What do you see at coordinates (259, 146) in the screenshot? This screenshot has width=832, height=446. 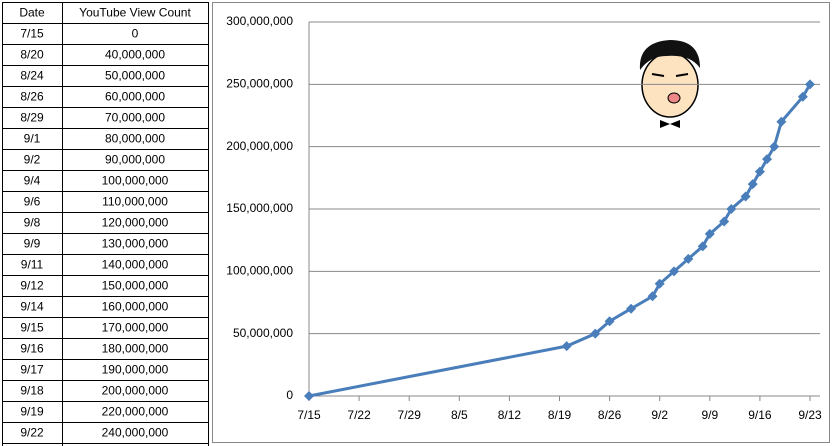 I see `y-tick-label: 200,000,000` at bounding box center [259, 146].